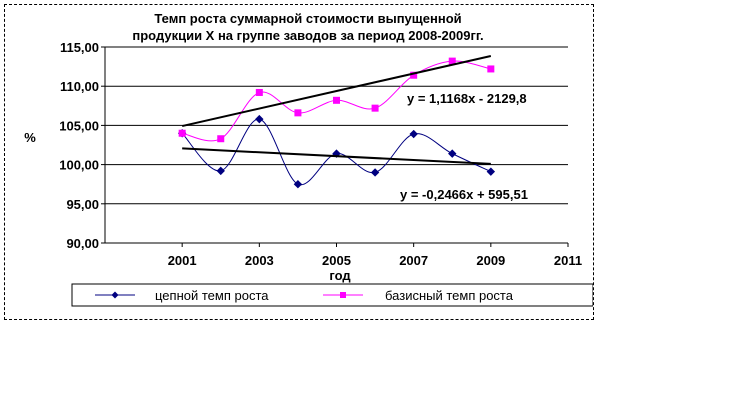 The width and height of the screenshot is (750, 405). What do you see at coordinates (82, 145) in the screenshot?
I see `y-axis-ticks: 90,00 95,00 100,00 105,00 110,00 115,00` at bounding box center [82, 145].